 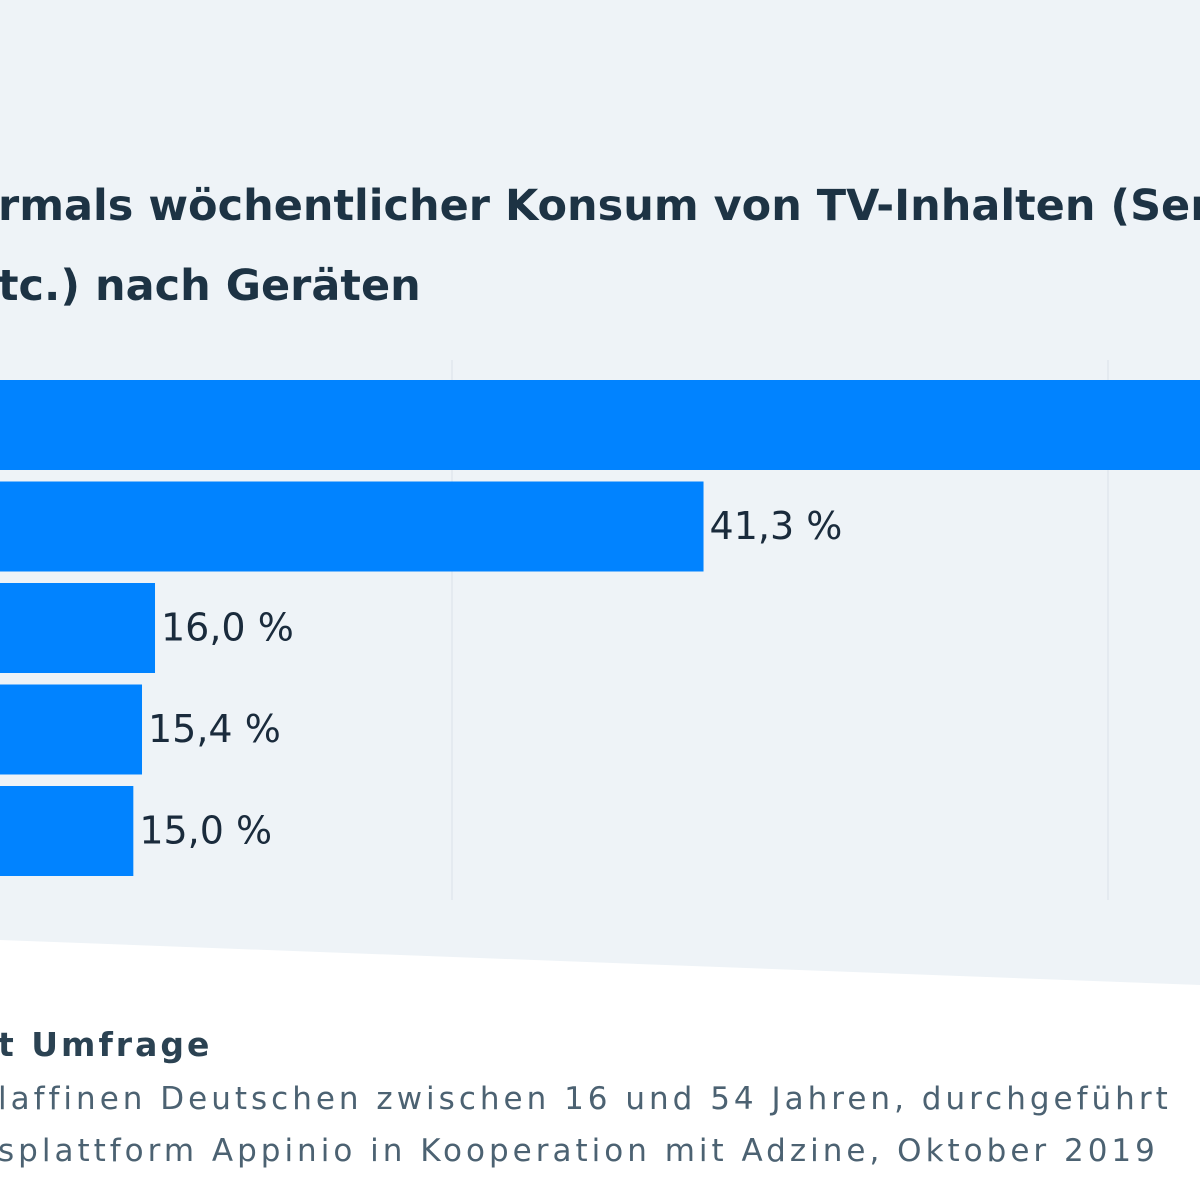 I want to click on value-label: 41,3 %, so click(x=776, y=526).